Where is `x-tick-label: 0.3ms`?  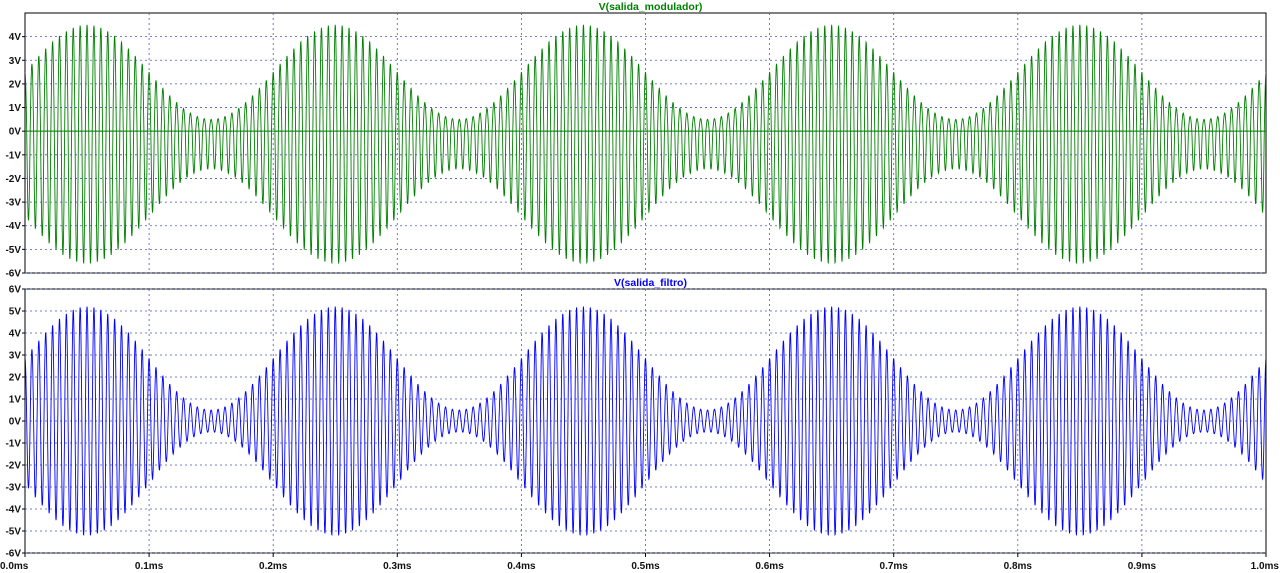
x-tick-label: 0.3ms is located at coordinates (397, 566).